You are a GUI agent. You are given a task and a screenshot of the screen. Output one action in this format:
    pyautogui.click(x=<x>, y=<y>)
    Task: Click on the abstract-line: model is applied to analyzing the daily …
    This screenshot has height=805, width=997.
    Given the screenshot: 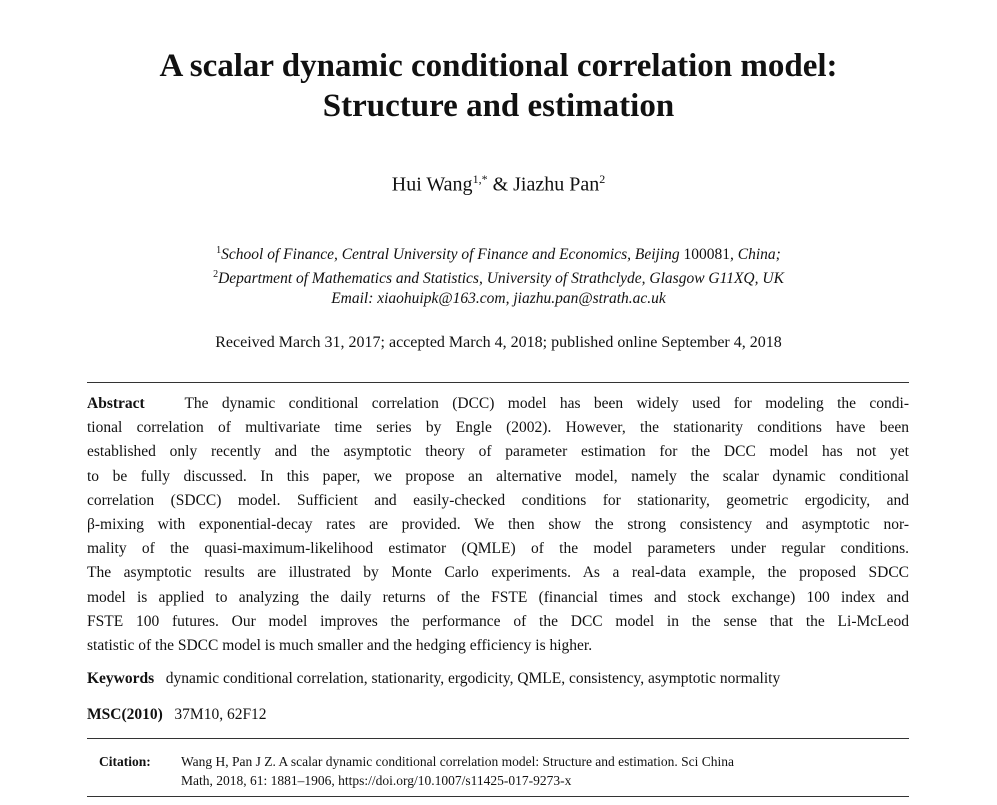 What is the action you would take?
    pyautogui.click(x=498, y=597)
    